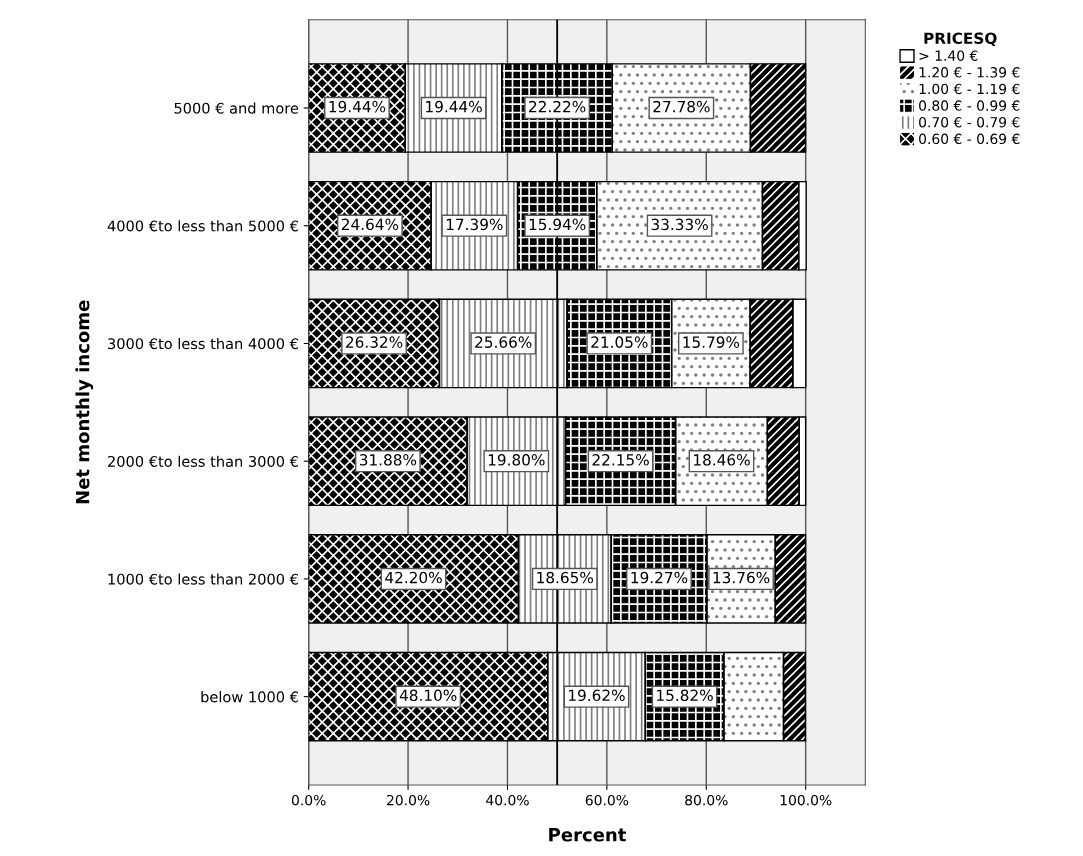 This screenshot has height=856, width=1083. What do you see at coordinates (711, 342) in the screenshot?
I see `data-label: 15.79%` at bounding box center [711, 342].